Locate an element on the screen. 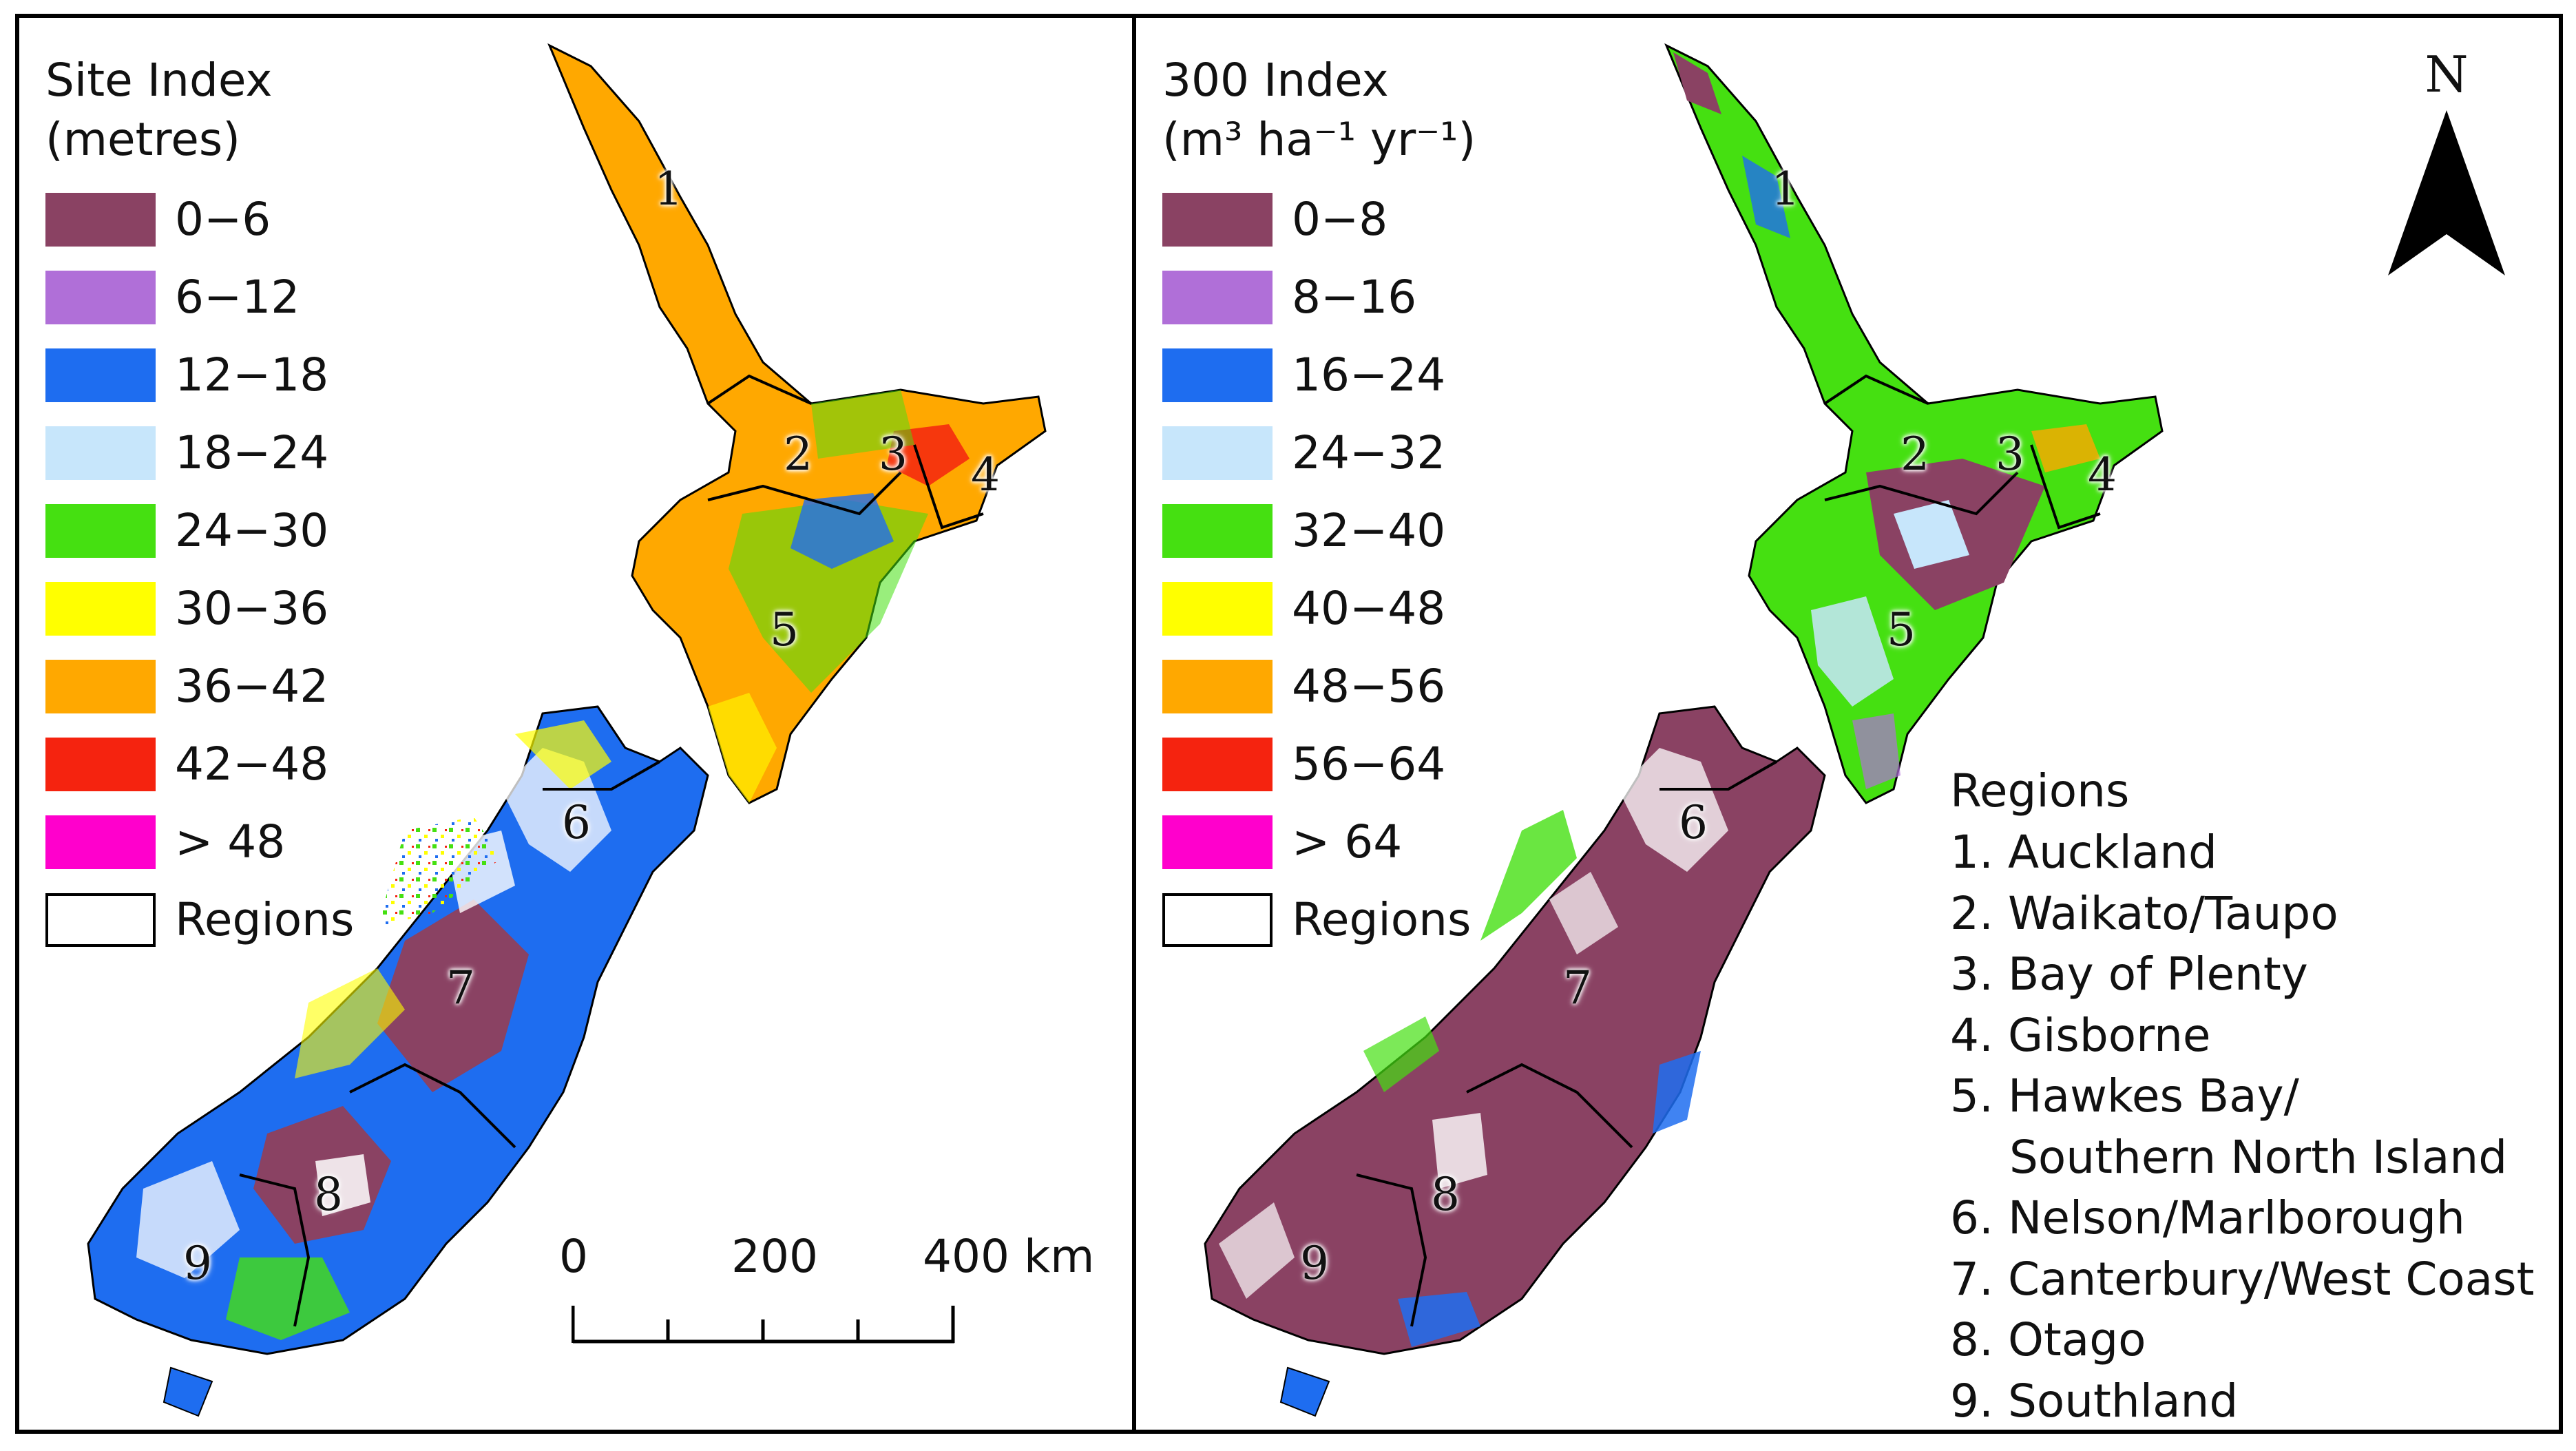 The height and width of the screenshot is (1451, 2576). regions-list-item: 8. Otago is located at coordinates (2048, 1339).